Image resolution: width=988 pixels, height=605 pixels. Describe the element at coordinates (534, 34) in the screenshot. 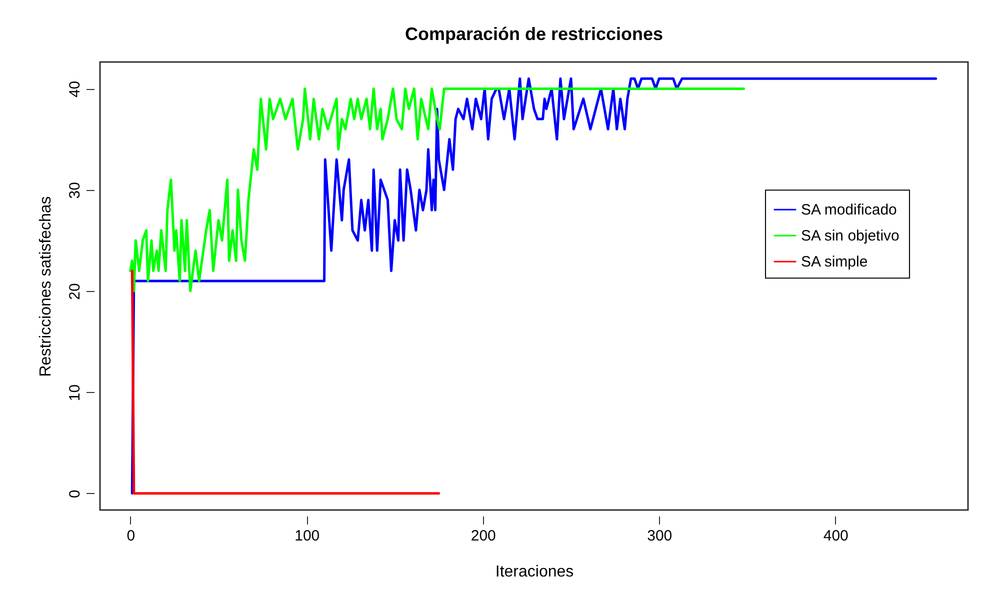

I see `chart-title: Comparación de restricciones` at that location.